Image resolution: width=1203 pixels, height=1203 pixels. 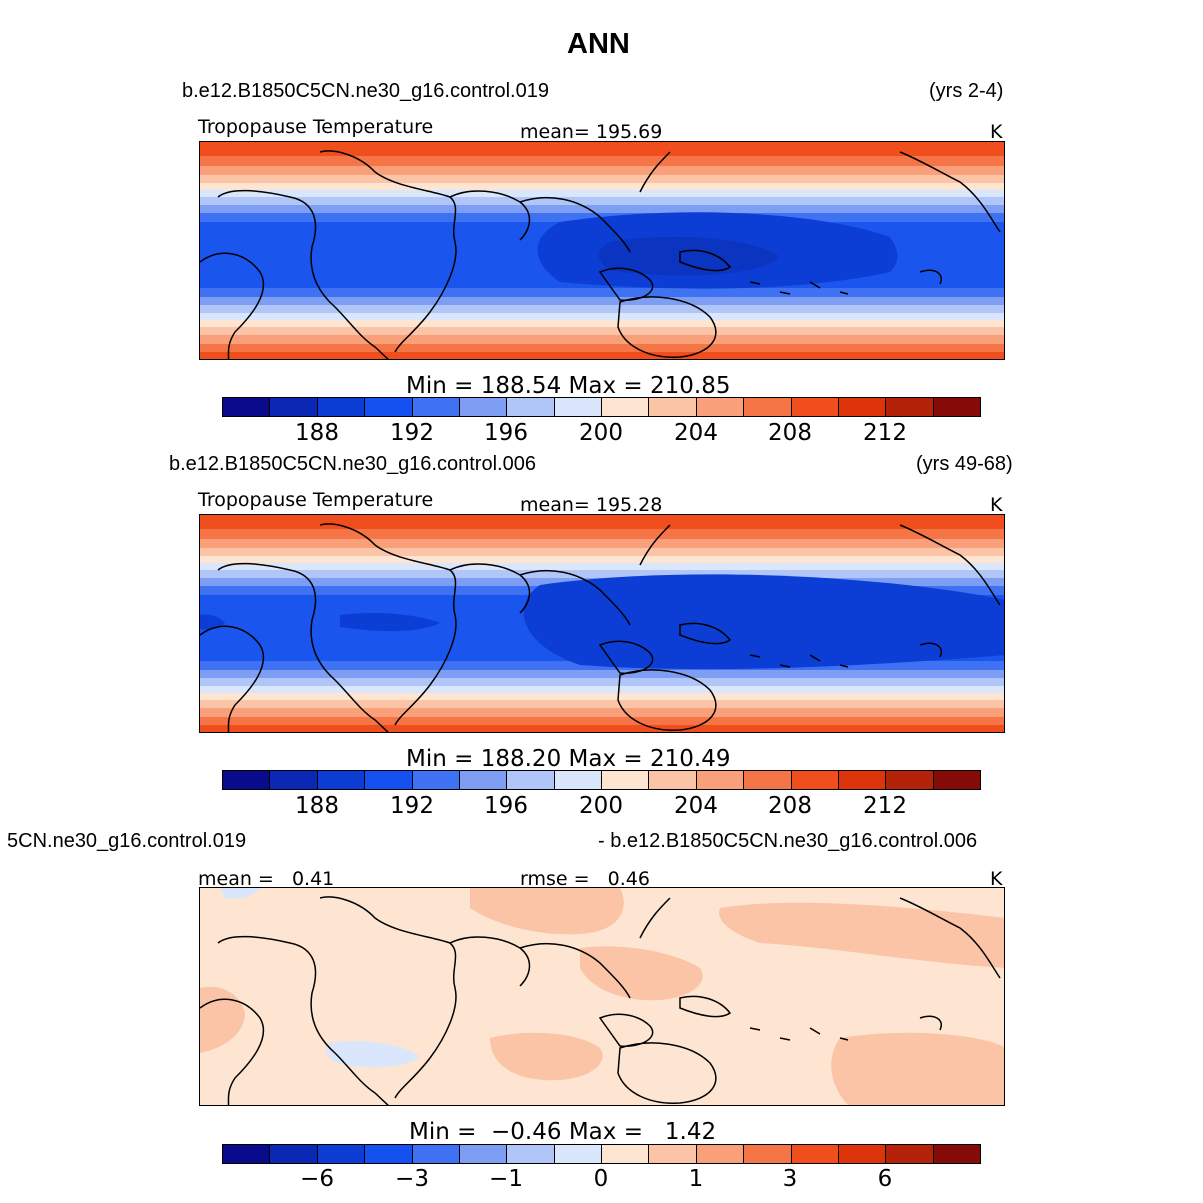 What do you see at coordinates (317, 1179) in the screenshot?
I see `colorbar-tick: −6` at bounding box center [317, 1179].